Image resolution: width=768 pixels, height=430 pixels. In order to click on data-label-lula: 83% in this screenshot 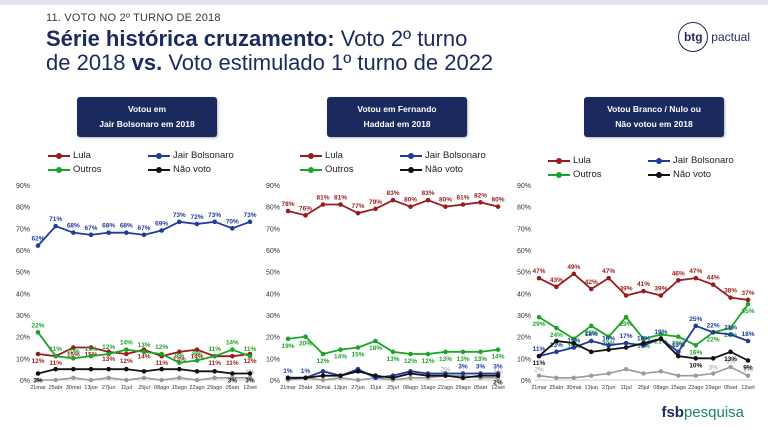, I will do `click(427, 193)`.